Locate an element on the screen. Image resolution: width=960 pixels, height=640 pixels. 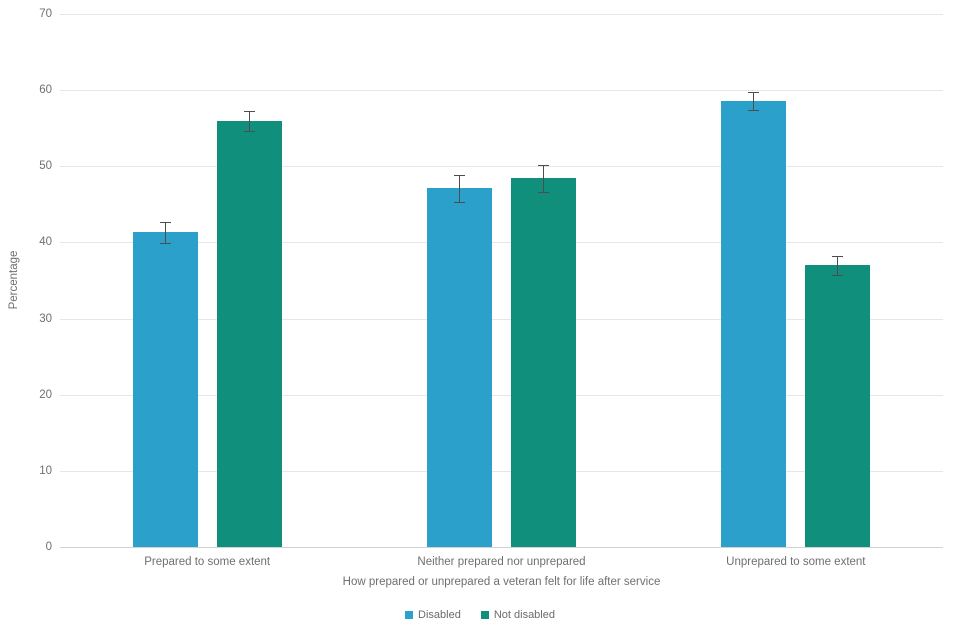
x-category-label: Prepared to some extent is located at coordinates (207, 562).